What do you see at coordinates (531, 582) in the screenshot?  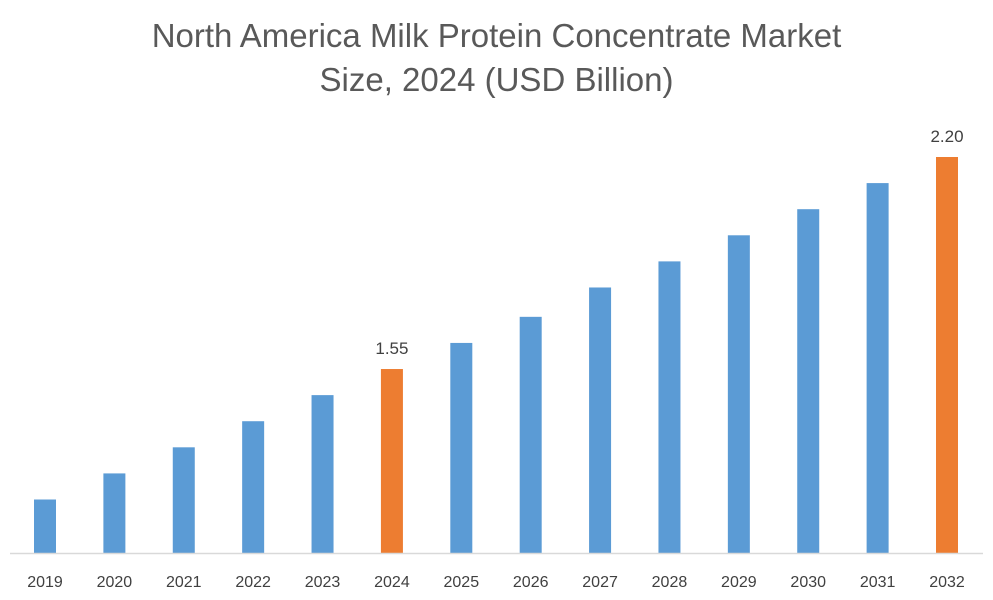 I see `x-tick-label: 2026` at bounding box center [531, 582].